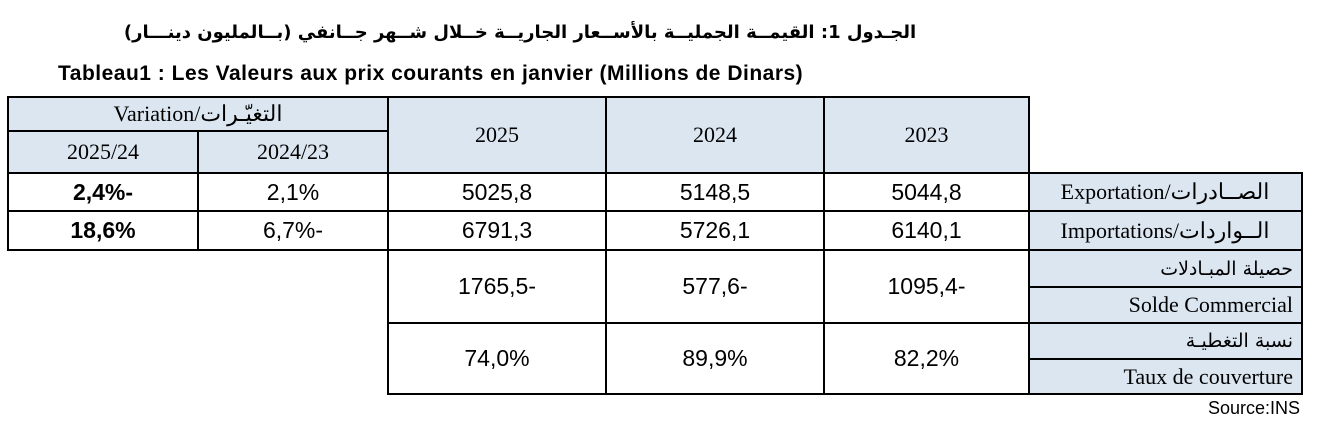 The image size is (1317, 423). I want to click on taux-2024: 89,9%, so click(715, 358).